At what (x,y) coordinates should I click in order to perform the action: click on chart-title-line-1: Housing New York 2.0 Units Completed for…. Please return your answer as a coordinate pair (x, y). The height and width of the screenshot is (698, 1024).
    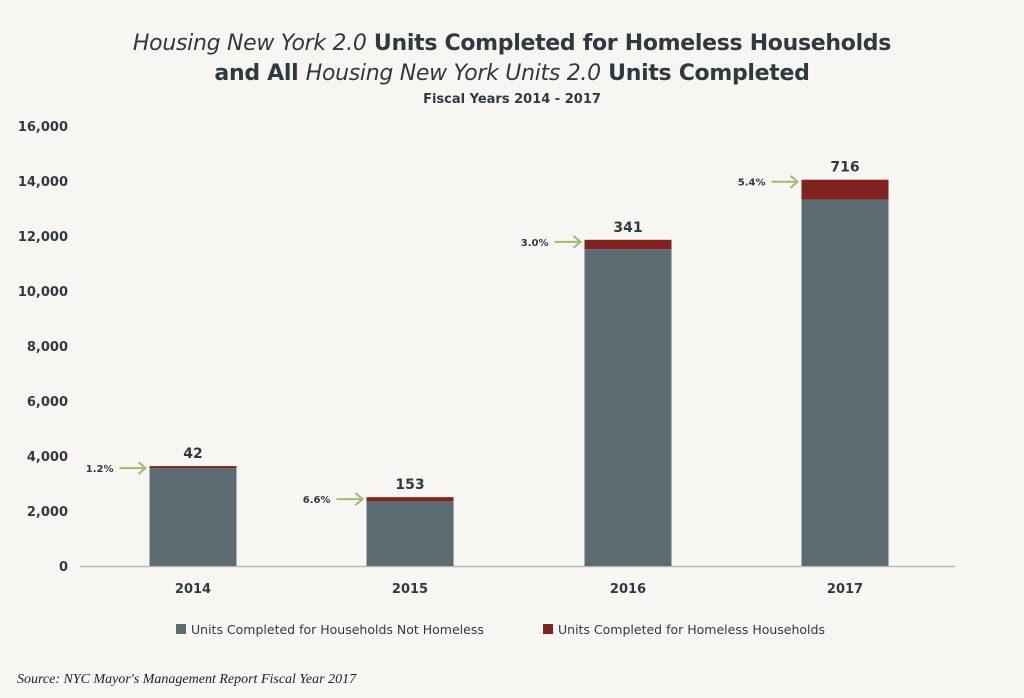
    Looking at the image, I should click on (512, 43).